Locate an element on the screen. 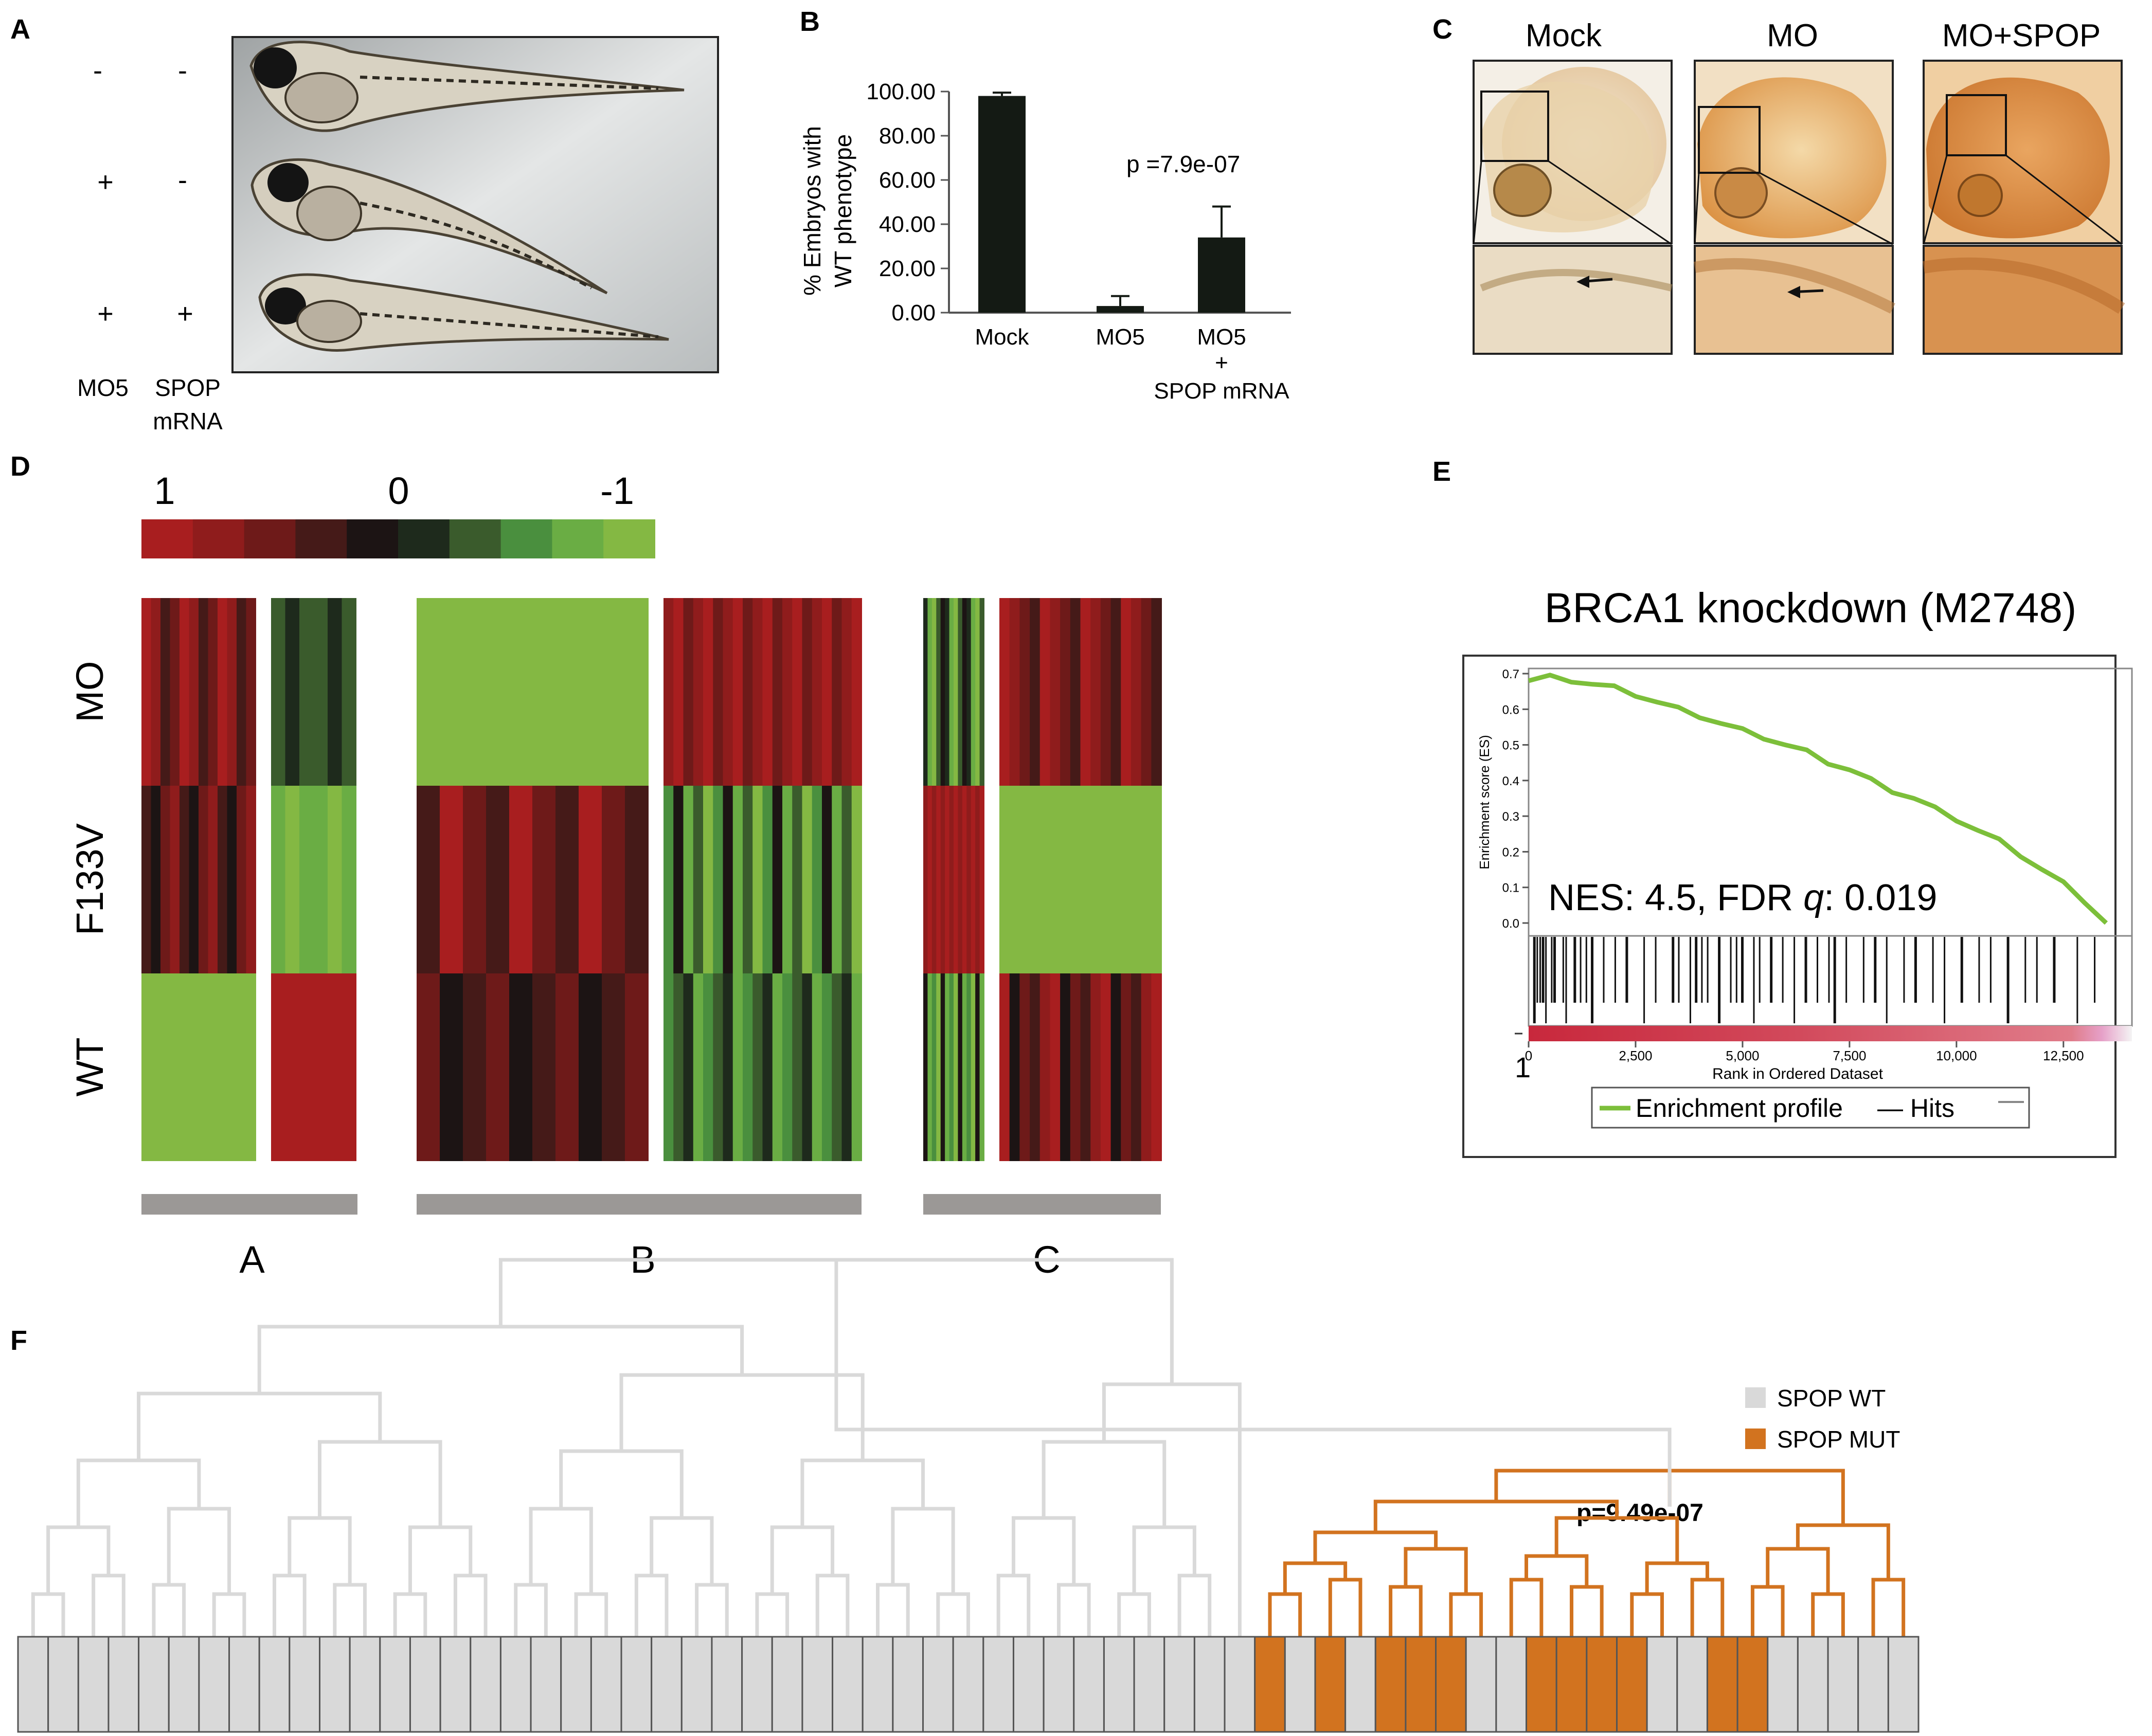 The image size is (2152, 1736). e-x-tick-1: 1 is located at coordinates (1523, 1067).